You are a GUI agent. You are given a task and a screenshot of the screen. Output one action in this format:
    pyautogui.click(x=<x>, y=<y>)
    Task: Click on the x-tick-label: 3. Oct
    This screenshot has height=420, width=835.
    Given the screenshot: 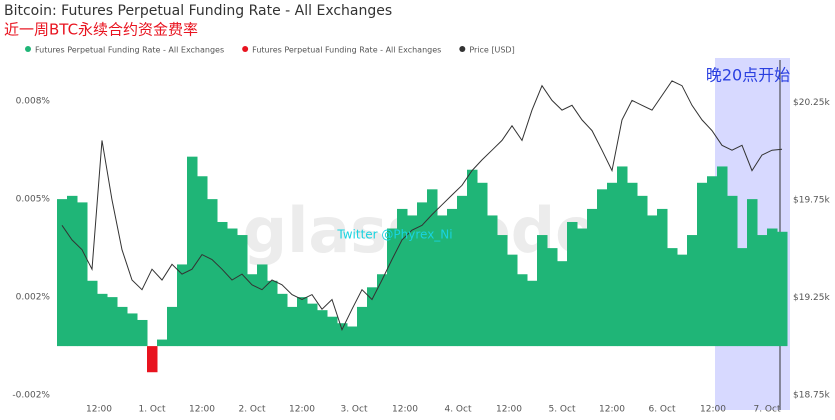 What is the action you would take?
    pyautogui.click(x=353, y=410)
    